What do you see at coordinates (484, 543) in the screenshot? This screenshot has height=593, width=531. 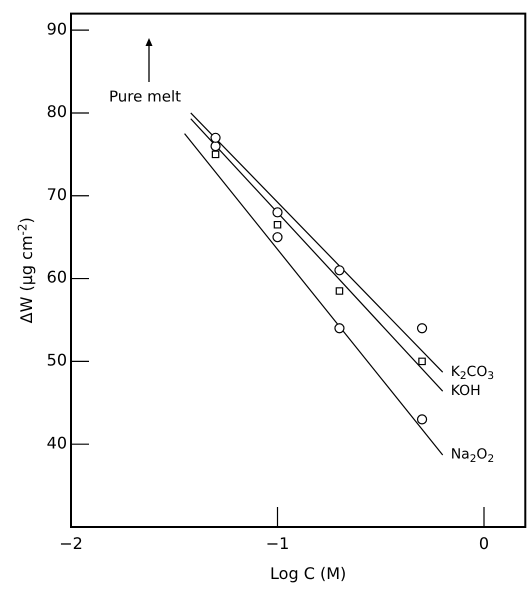 I see `x-tick-label: 0` at bounding box center [484, 543].